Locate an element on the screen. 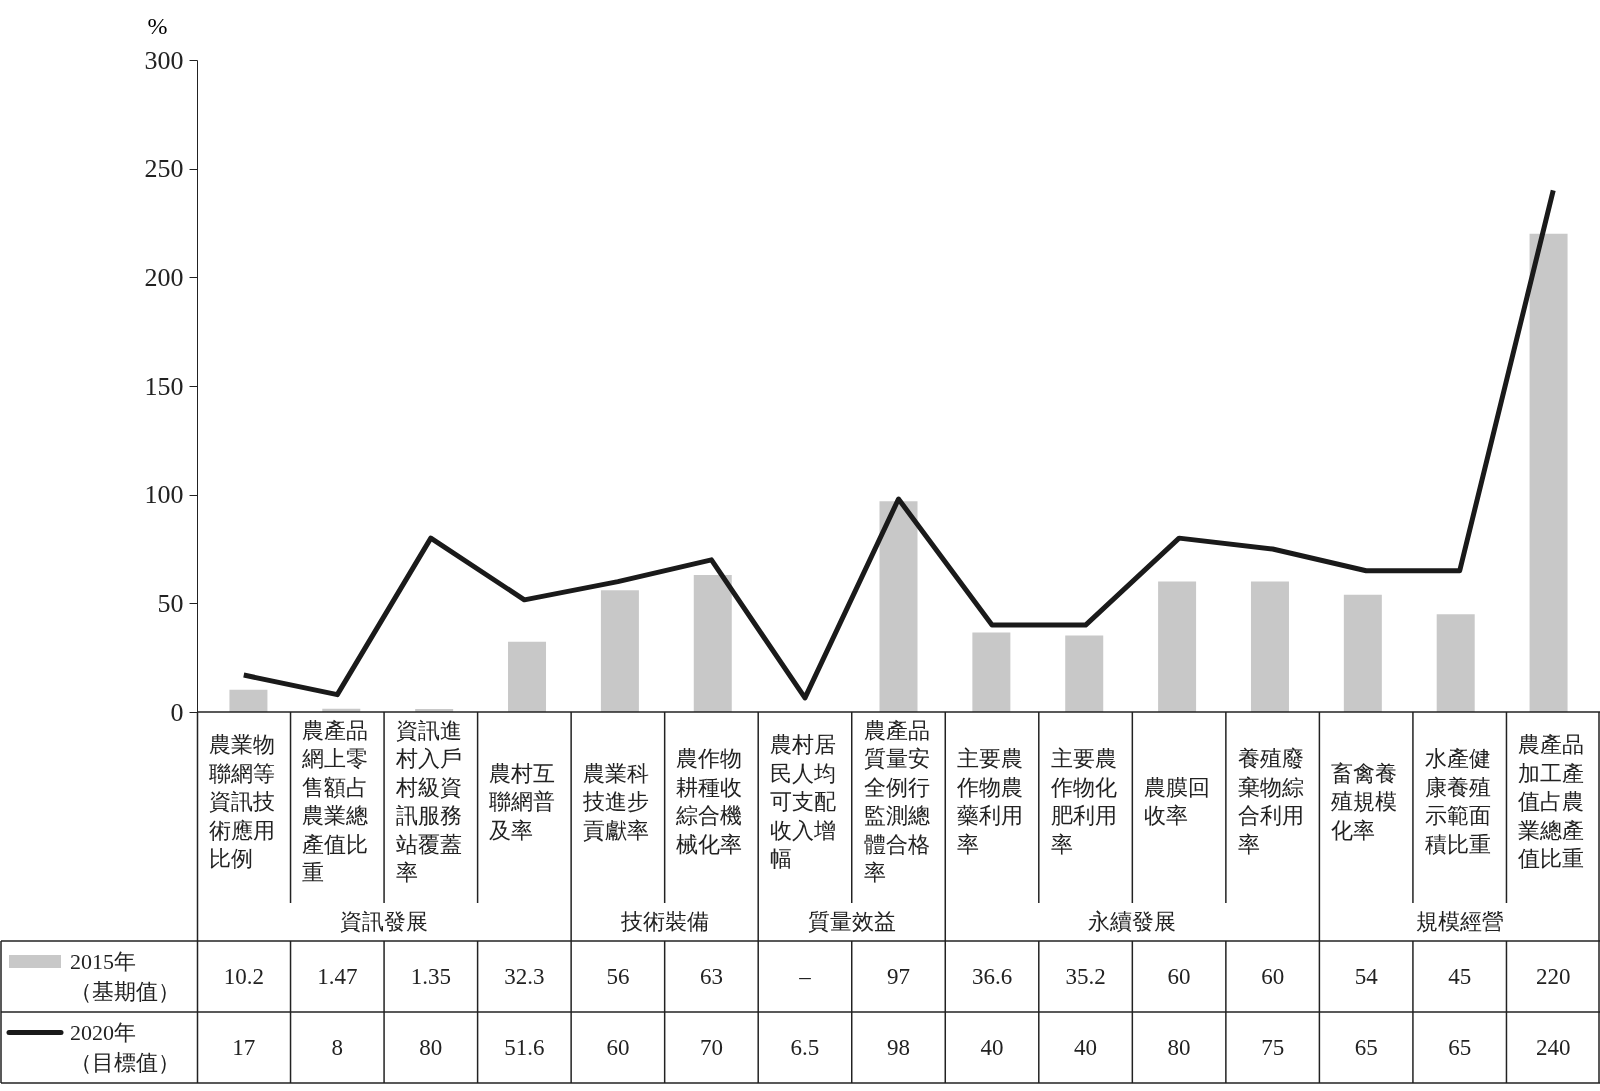 The width and height of the screenshot is (1600, 1091). y-tick-label: 300 is located at coordinates (164, 60).